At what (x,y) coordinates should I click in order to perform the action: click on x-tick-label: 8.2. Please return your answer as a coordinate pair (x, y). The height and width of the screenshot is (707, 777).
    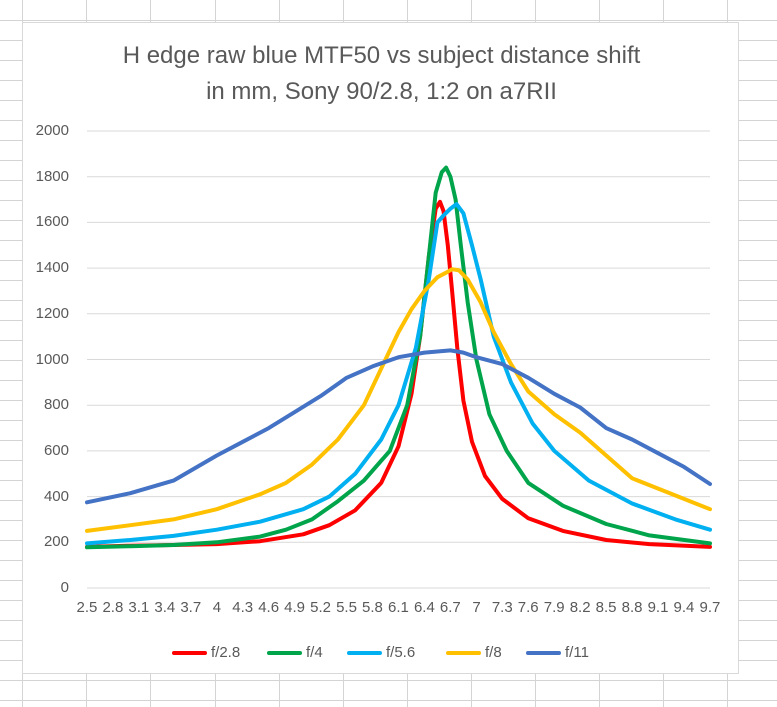
    Looking at the image, I should click on (580, 607).